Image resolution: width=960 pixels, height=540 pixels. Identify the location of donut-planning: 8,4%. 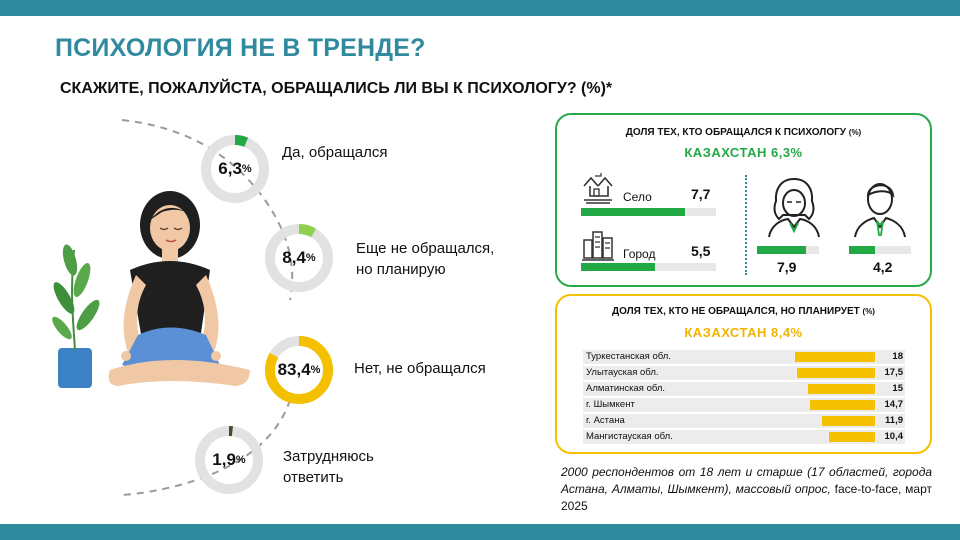
(299, 258).